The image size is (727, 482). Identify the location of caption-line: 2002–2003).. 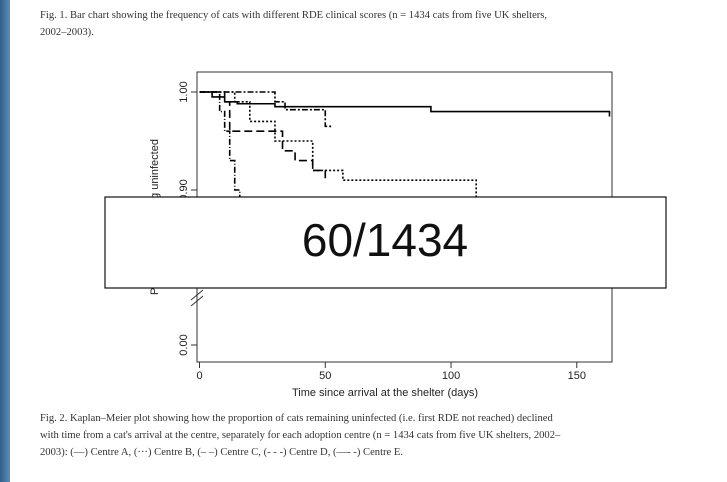
(67, 32).